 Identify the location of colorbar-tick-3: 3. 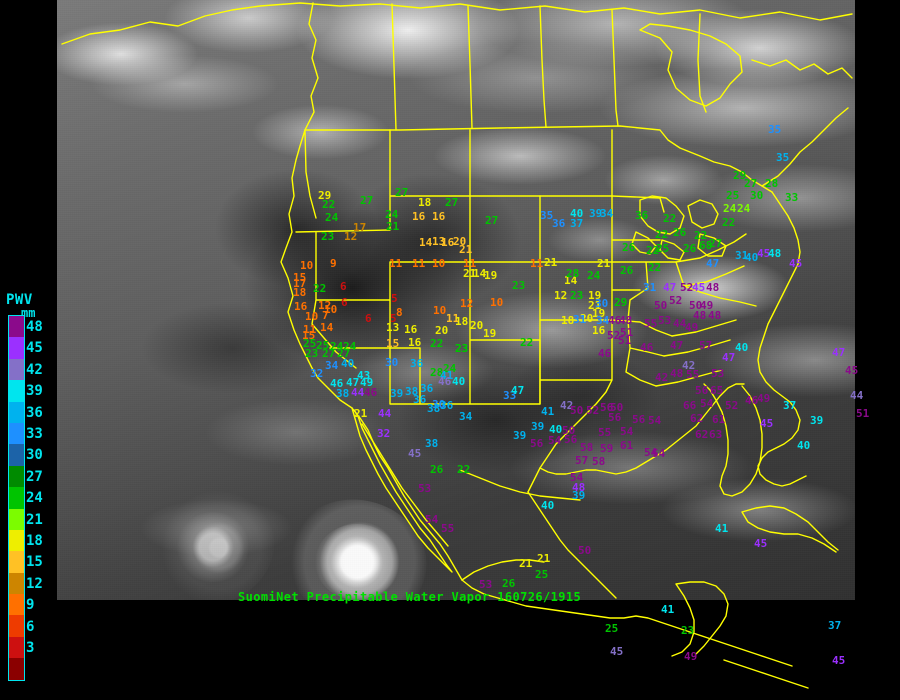
(30, 648).